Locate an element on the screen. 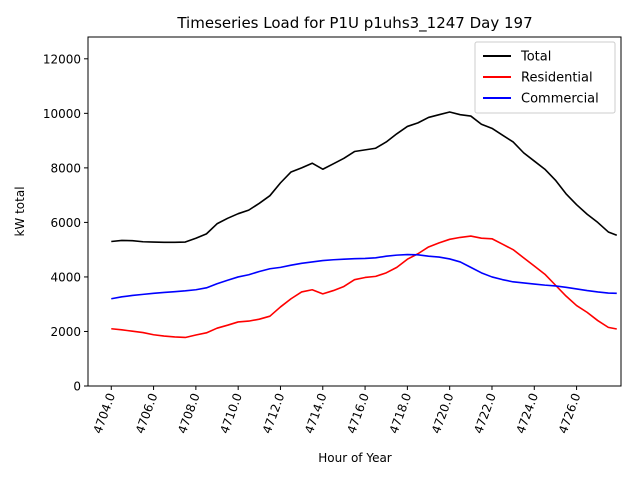 The height and width of the screenshot is (480, 640). y-tick-label: 6000 is located at coordinates (65, 223).